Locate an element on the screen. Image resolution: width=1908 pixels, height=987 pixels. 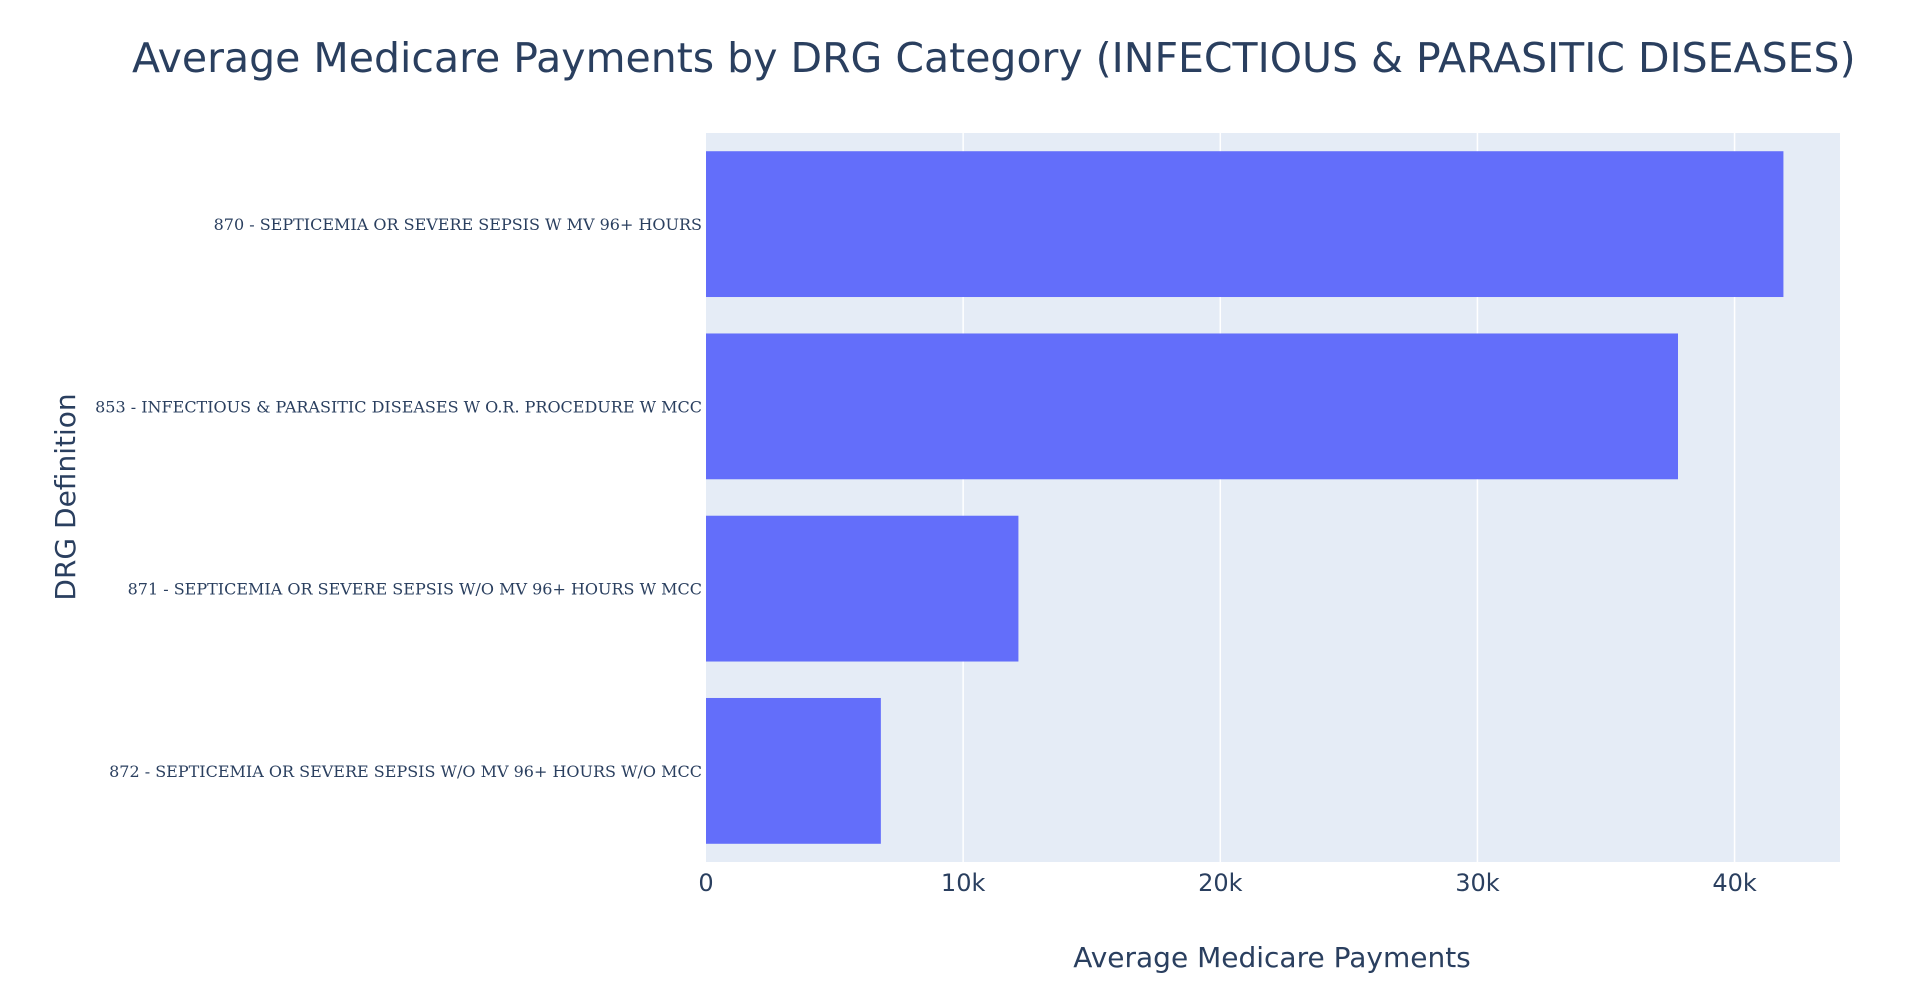
x-tick-label: 0 is located at coordinates (705, 883).